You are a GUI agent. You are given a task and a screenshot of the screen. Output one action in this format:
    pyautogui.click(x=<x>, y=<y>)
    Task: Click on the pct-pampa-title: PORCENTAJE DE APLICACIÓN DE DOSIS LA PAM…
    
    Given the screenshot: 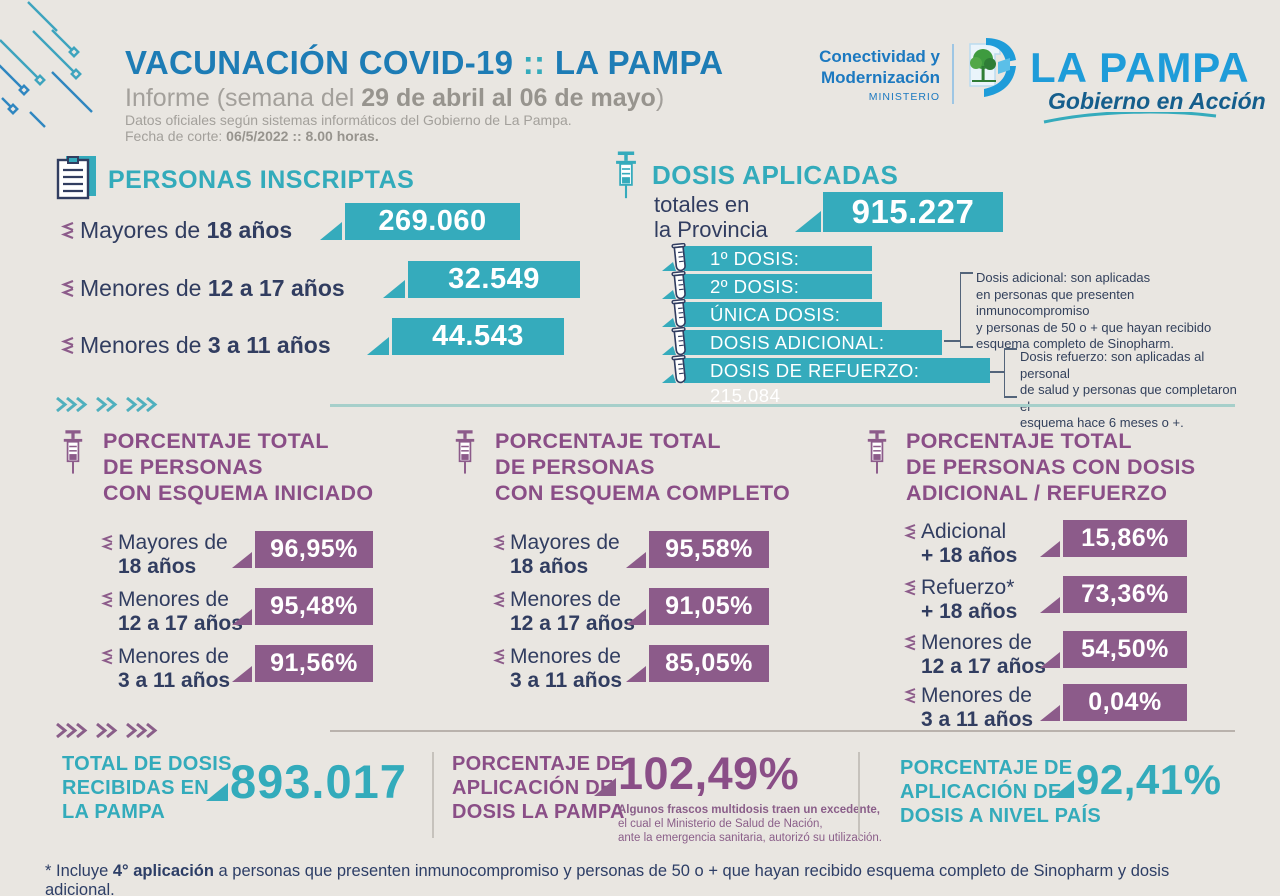 What is the action you would take?
    pyautogui.click(x=538, y=788)
    